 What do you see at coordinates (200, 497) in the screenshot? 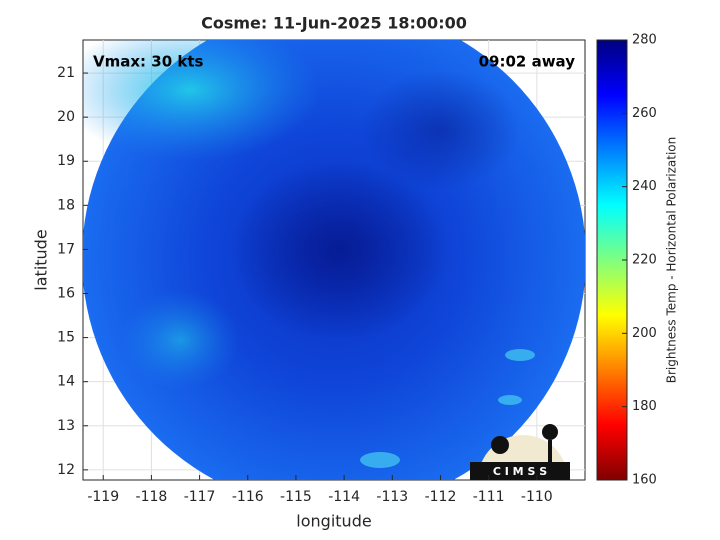
I see `x-tick-label: -117` at bounding box center [200, 497].